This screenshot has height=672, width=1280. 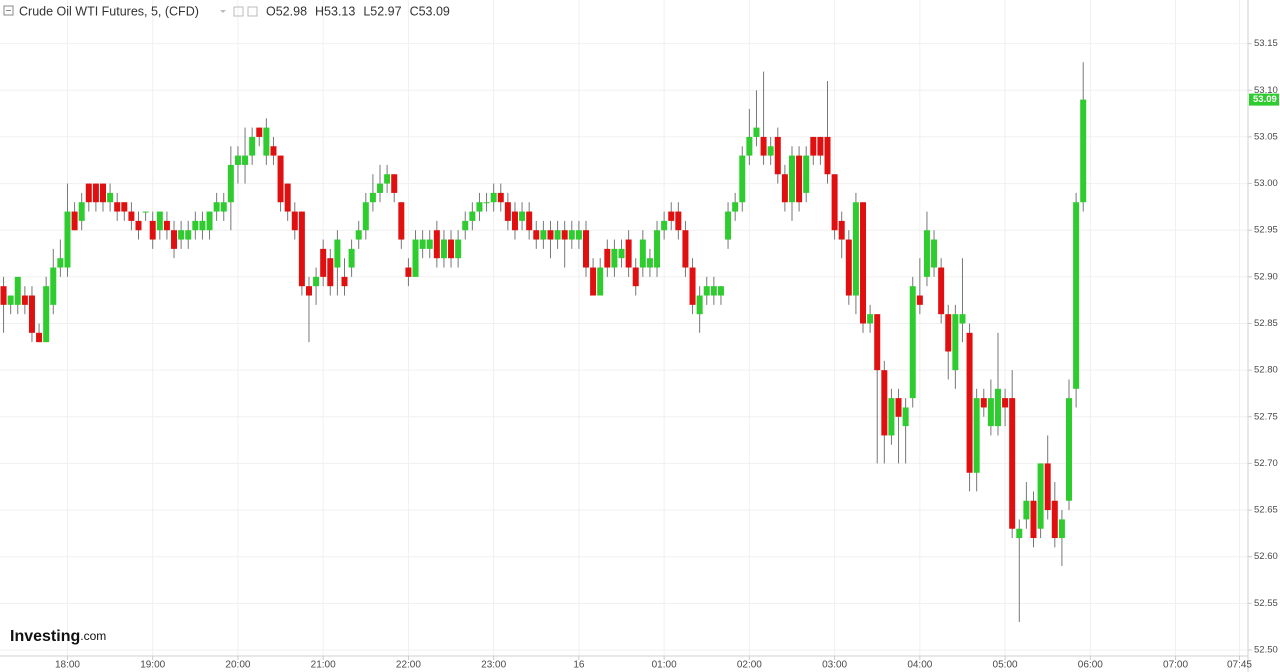 What do you see at coordinates (1175, 665) in the screenshot?
I see `x-tick-label: 07:00` at bounding box center [1175, 665].